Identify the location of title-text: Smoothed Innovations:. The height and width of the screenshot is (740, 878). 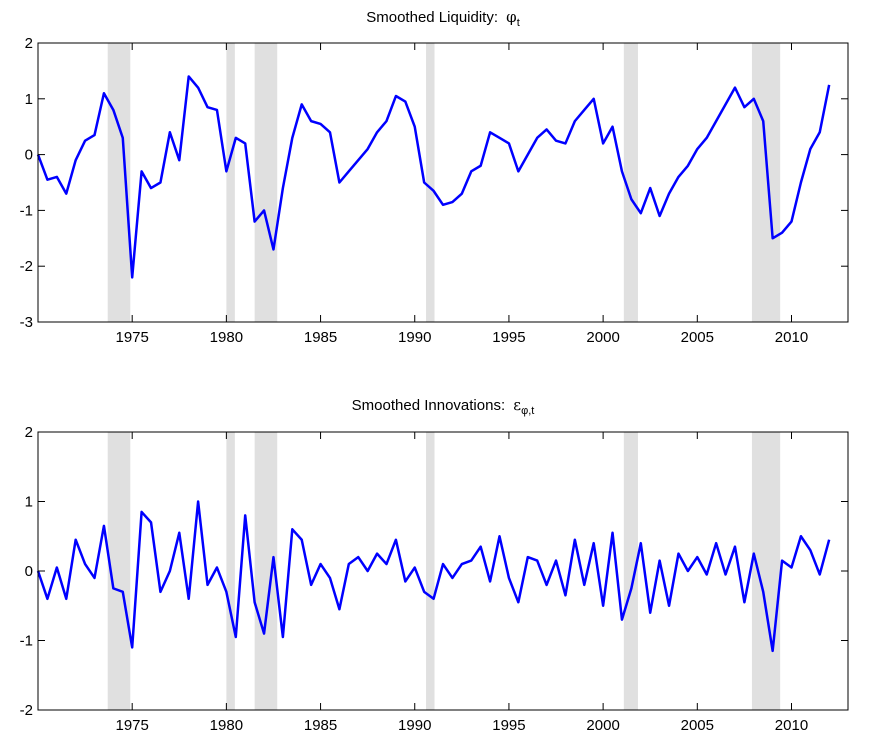
(431, 405).